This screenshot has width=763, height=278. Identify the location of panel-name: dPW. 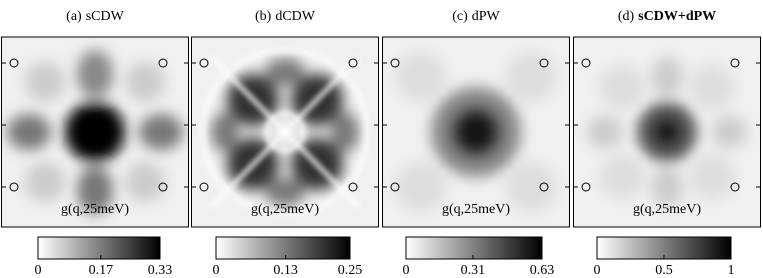
(486, 16).